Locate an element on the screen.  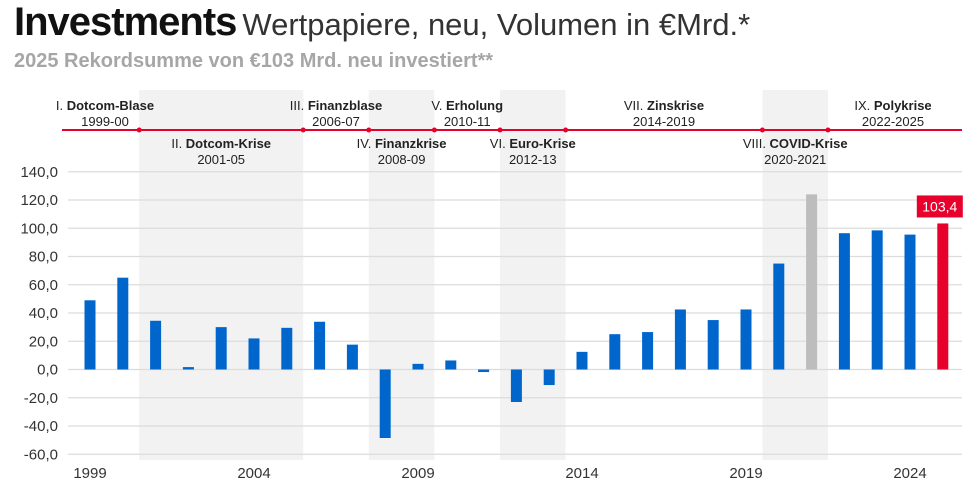
period-years: 2008-09 is located at coordinates (402, 159).